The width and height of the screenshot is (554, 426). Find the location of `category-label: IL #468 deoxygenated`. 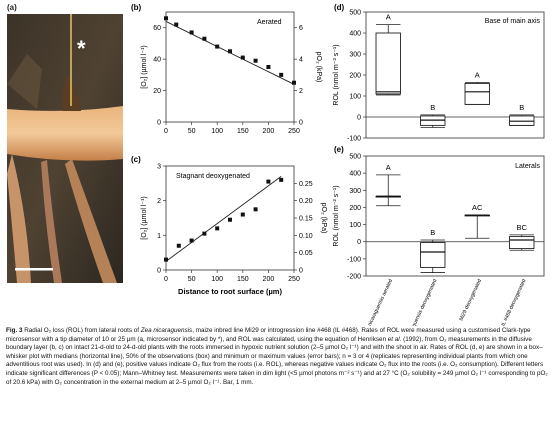

category-label: IL #468 deoxygenated is located at coordinates (514, 302).